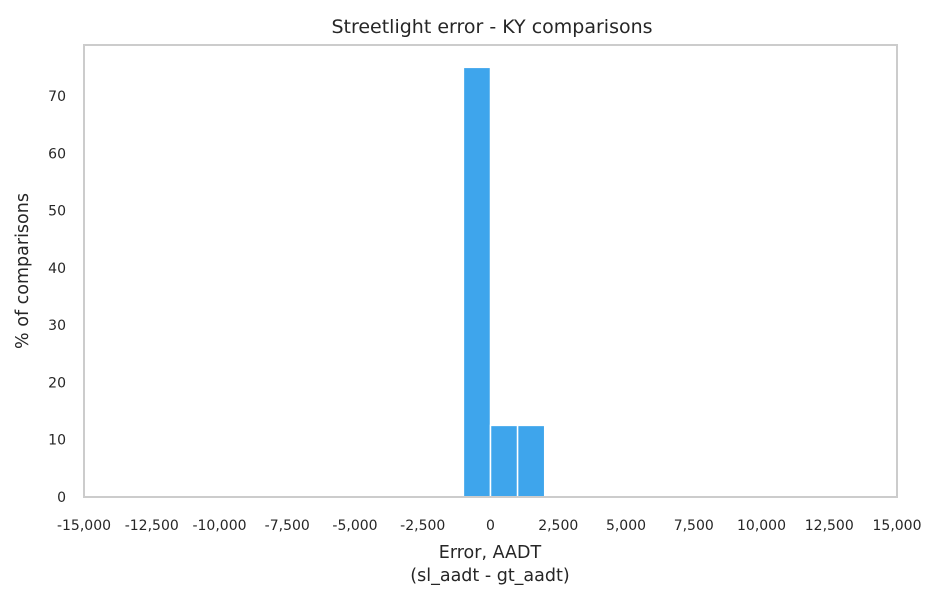 This screenshot has height=602, width=941. I want to click on y-tick-label: 70, so click(57, 97).